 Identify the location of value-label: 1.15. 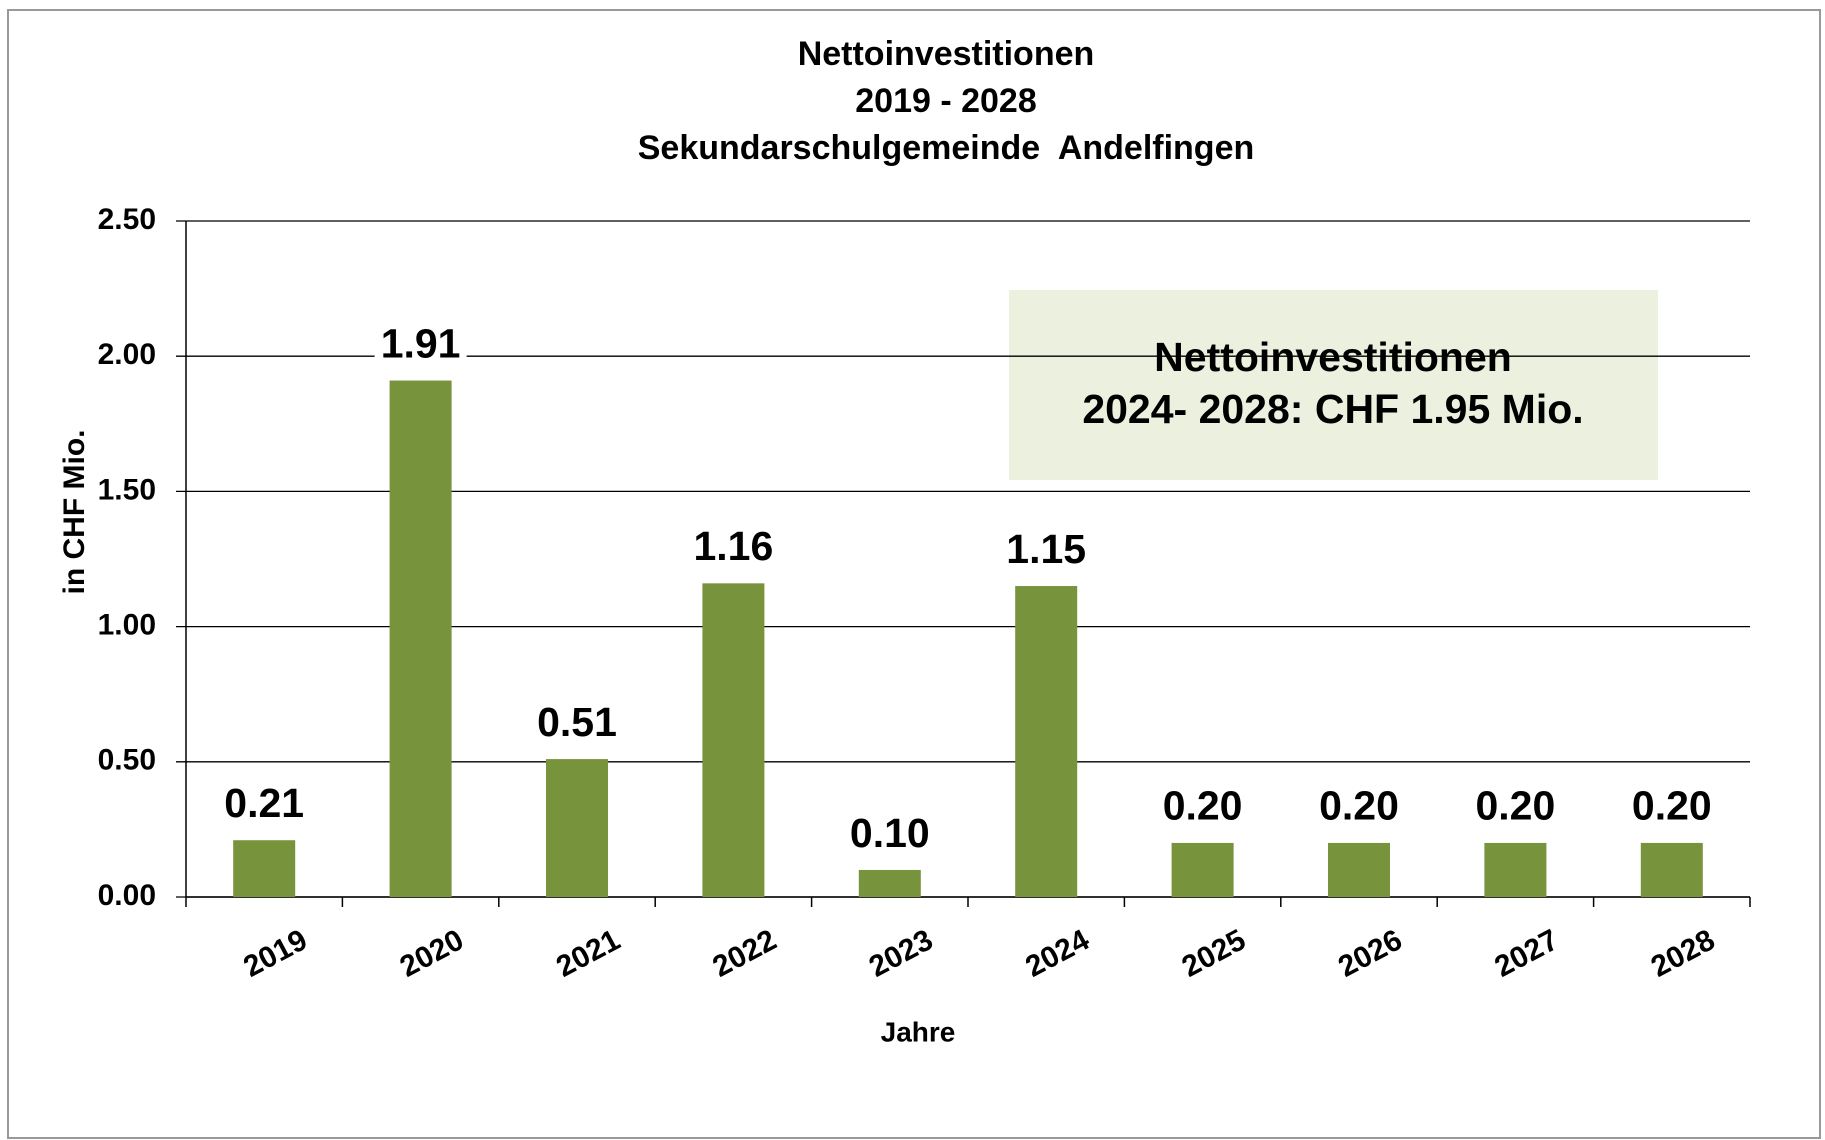
(1046, 549).